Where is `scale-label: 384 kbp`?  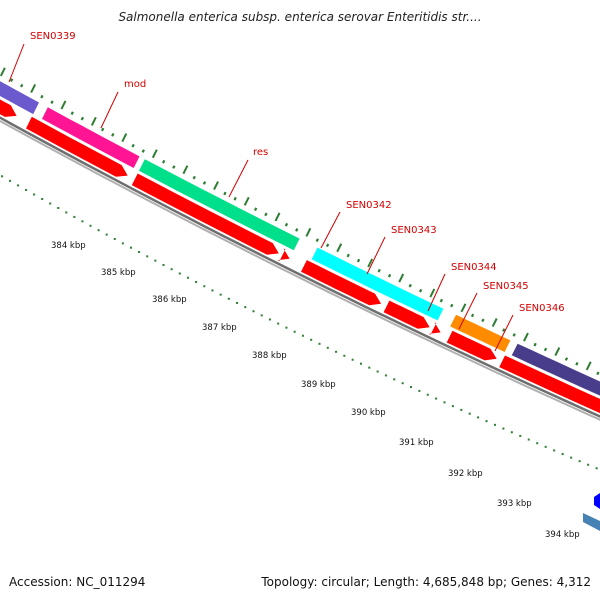
scale-label: 384 kbp is located at coordinates (68, 246).